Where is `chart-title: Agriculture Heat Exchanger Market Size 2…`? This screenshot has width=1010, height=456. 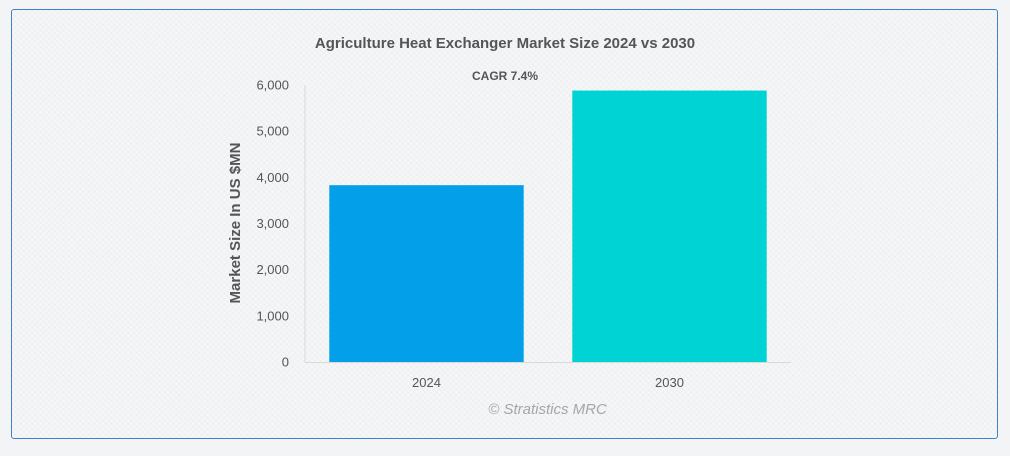 chart-title: Agriculture Heat Exchanger Market Size 2… is located at coordinates (505, 43).